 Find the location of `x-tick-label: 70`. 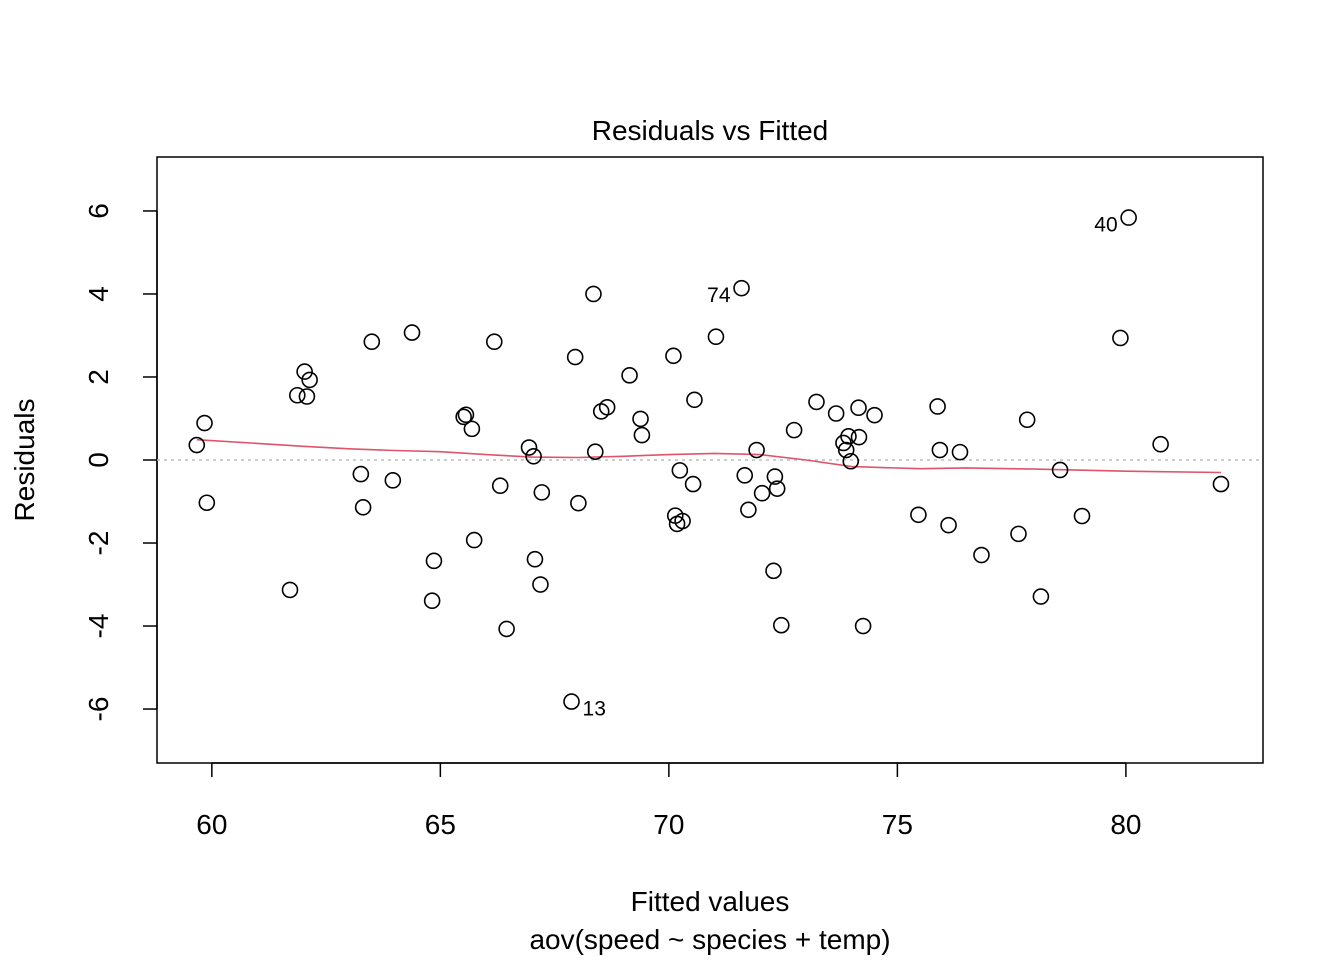

x-tick-label: 70 is located at coordinates (668, 824).